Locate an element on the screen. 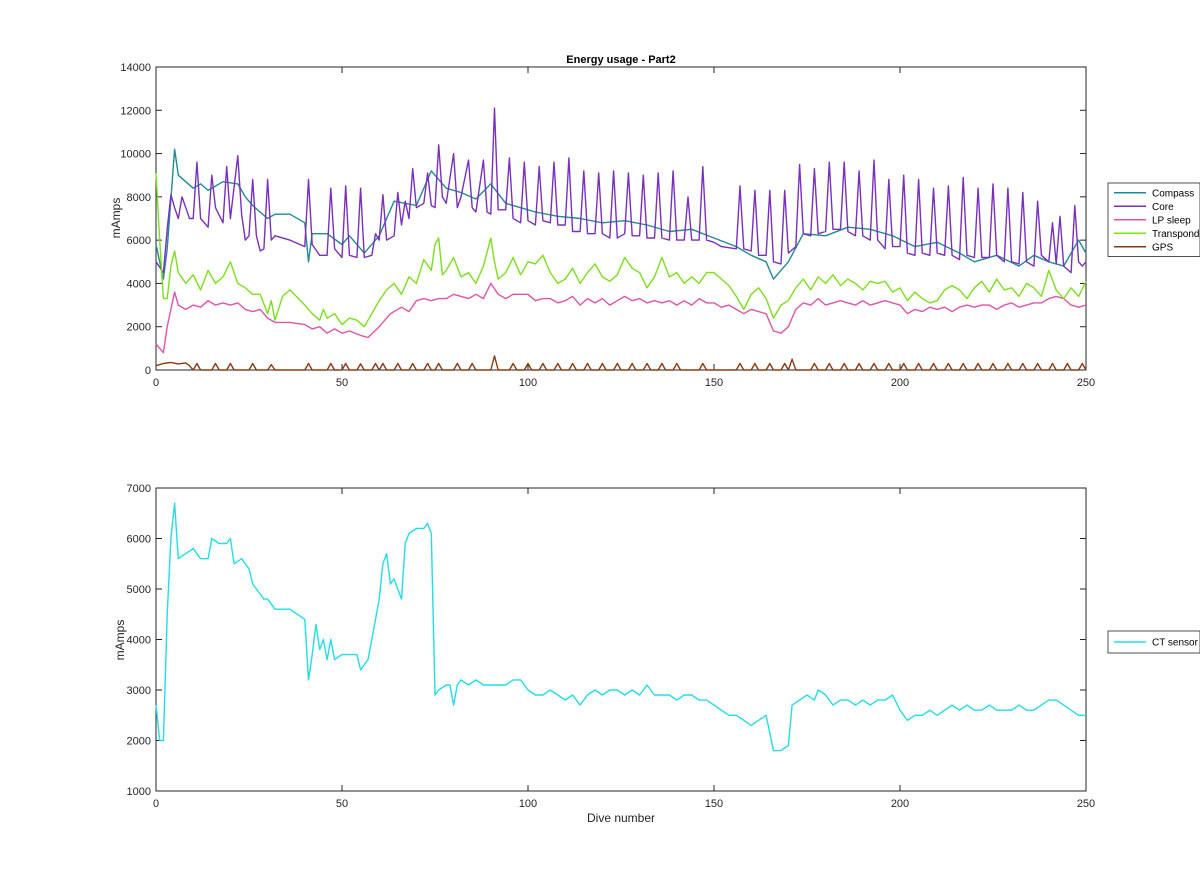 This screenshot has width=1200, height=889. y-tick-label: 8000 is located at coordinates (139, 198).